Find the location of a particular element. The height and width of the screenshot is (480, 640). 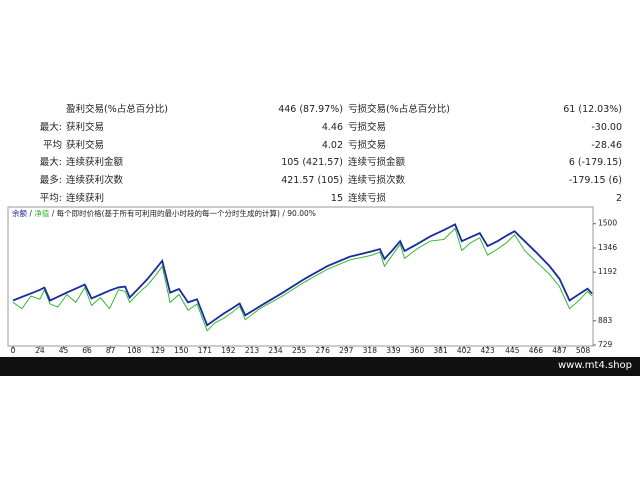

site-label: www.mt4.shop is located at coordinates (594, 365).